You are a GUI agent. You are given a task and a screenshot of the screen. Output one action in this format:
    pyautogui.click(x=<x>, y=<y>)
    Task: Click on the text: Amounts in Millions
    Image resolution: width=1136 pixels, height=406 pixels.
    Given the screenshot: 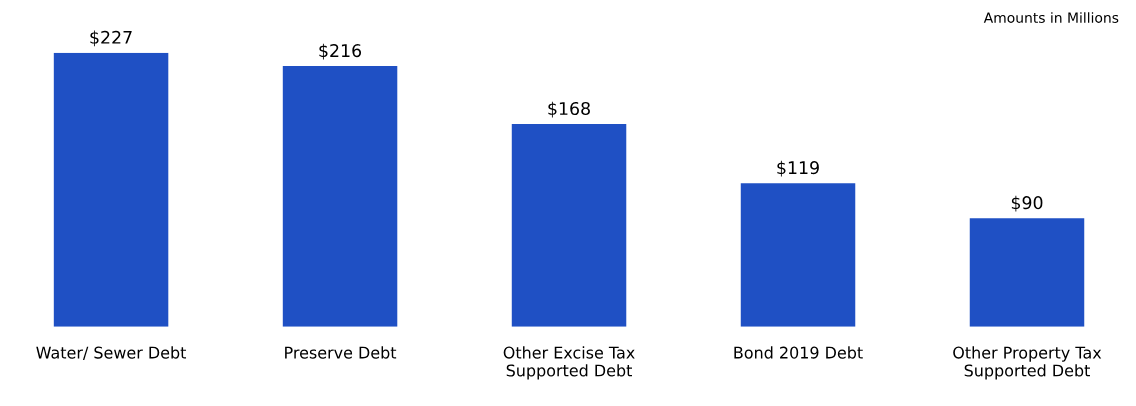 What is the action you would take?
    pyautogui.click(x=1051, y=17)
    